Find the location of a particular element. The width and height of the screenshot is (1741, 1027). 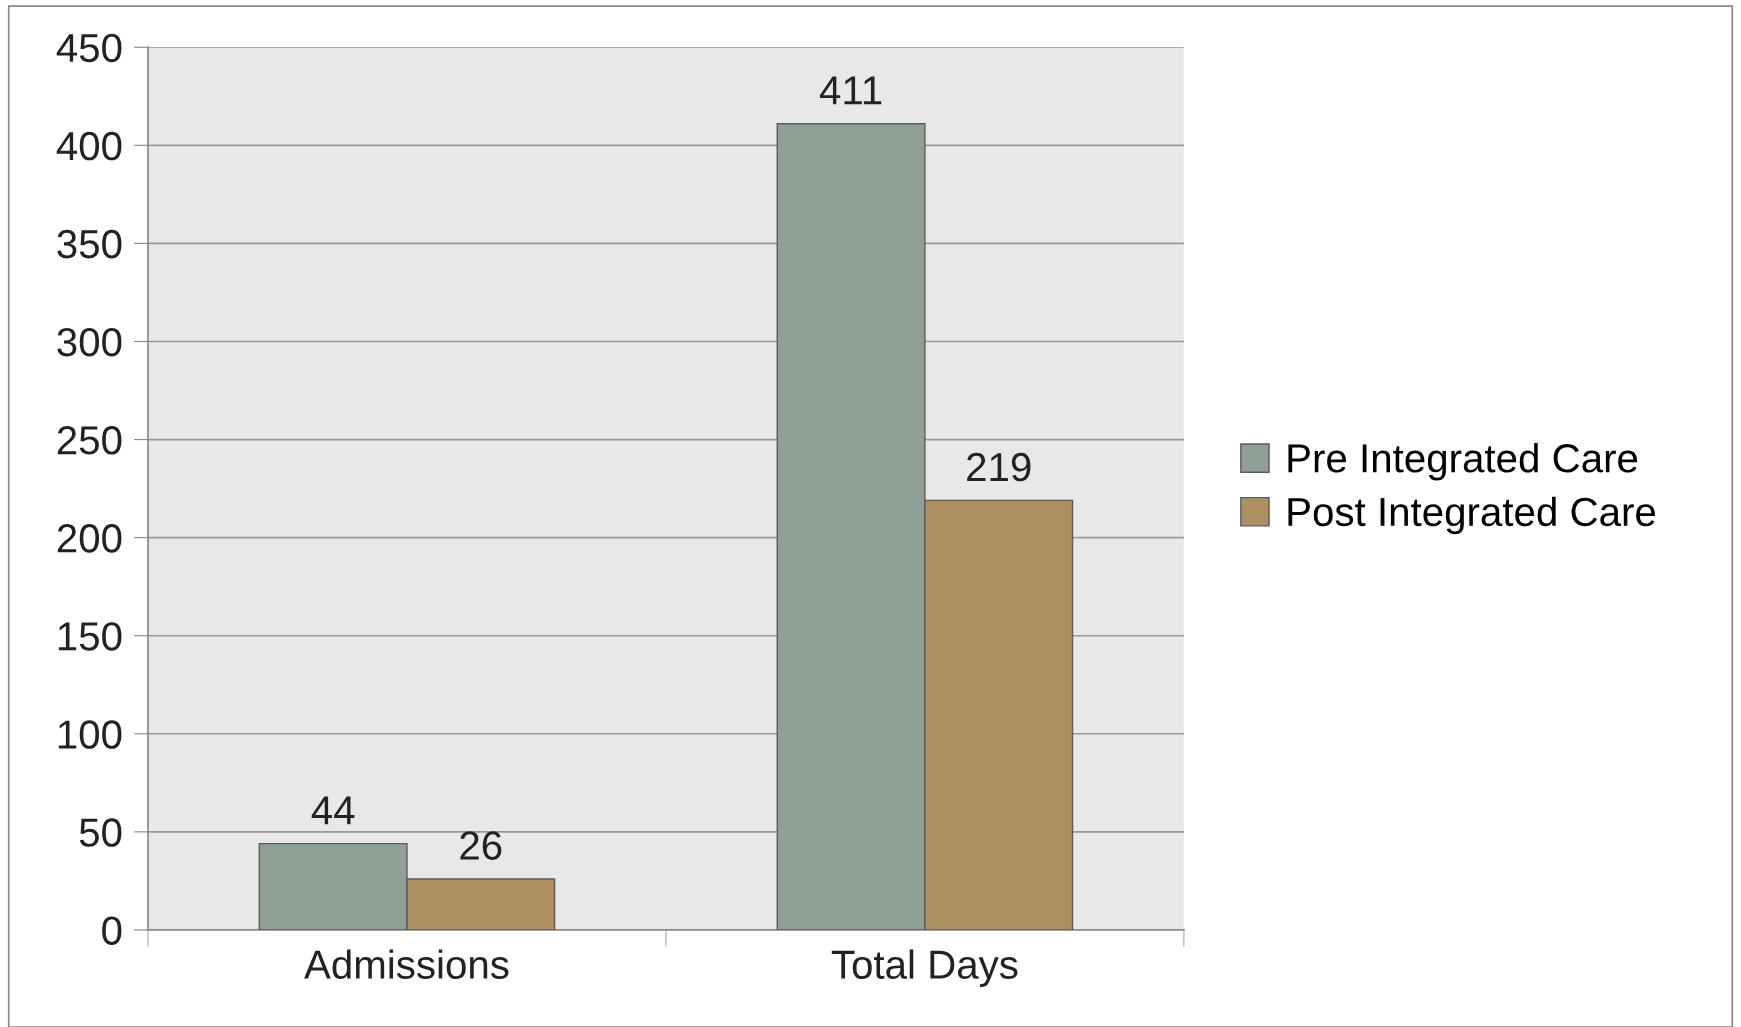

y-tick-label: 250 is located at coordinates (89, 440).